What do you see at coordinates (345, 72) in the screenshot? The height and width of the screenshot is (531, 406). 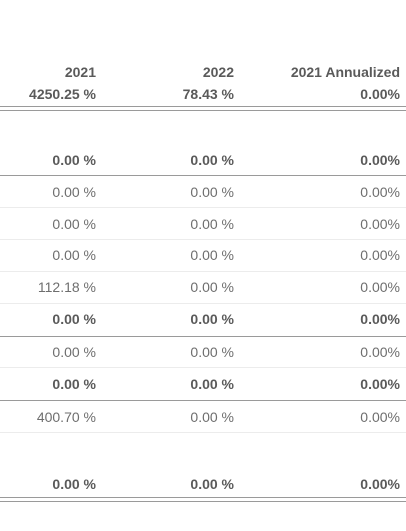 I see `column-header-2021-annualized: 2021 Annualized` at bounding box center [345, 72].